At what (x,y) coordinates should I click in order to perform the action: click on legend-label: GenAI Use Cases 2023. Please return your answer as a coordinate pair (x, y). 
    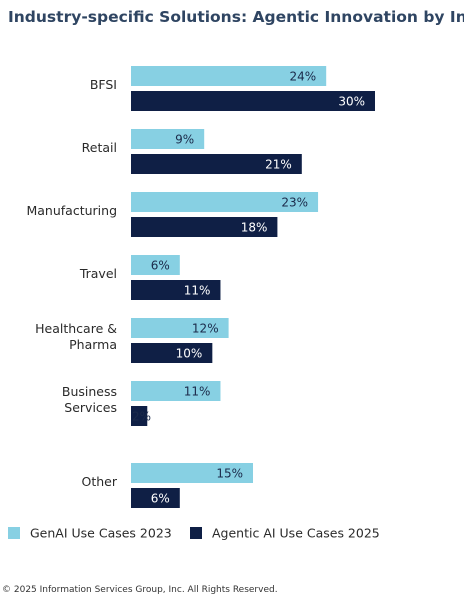
    Looking at the image, I should click on (101, 533).